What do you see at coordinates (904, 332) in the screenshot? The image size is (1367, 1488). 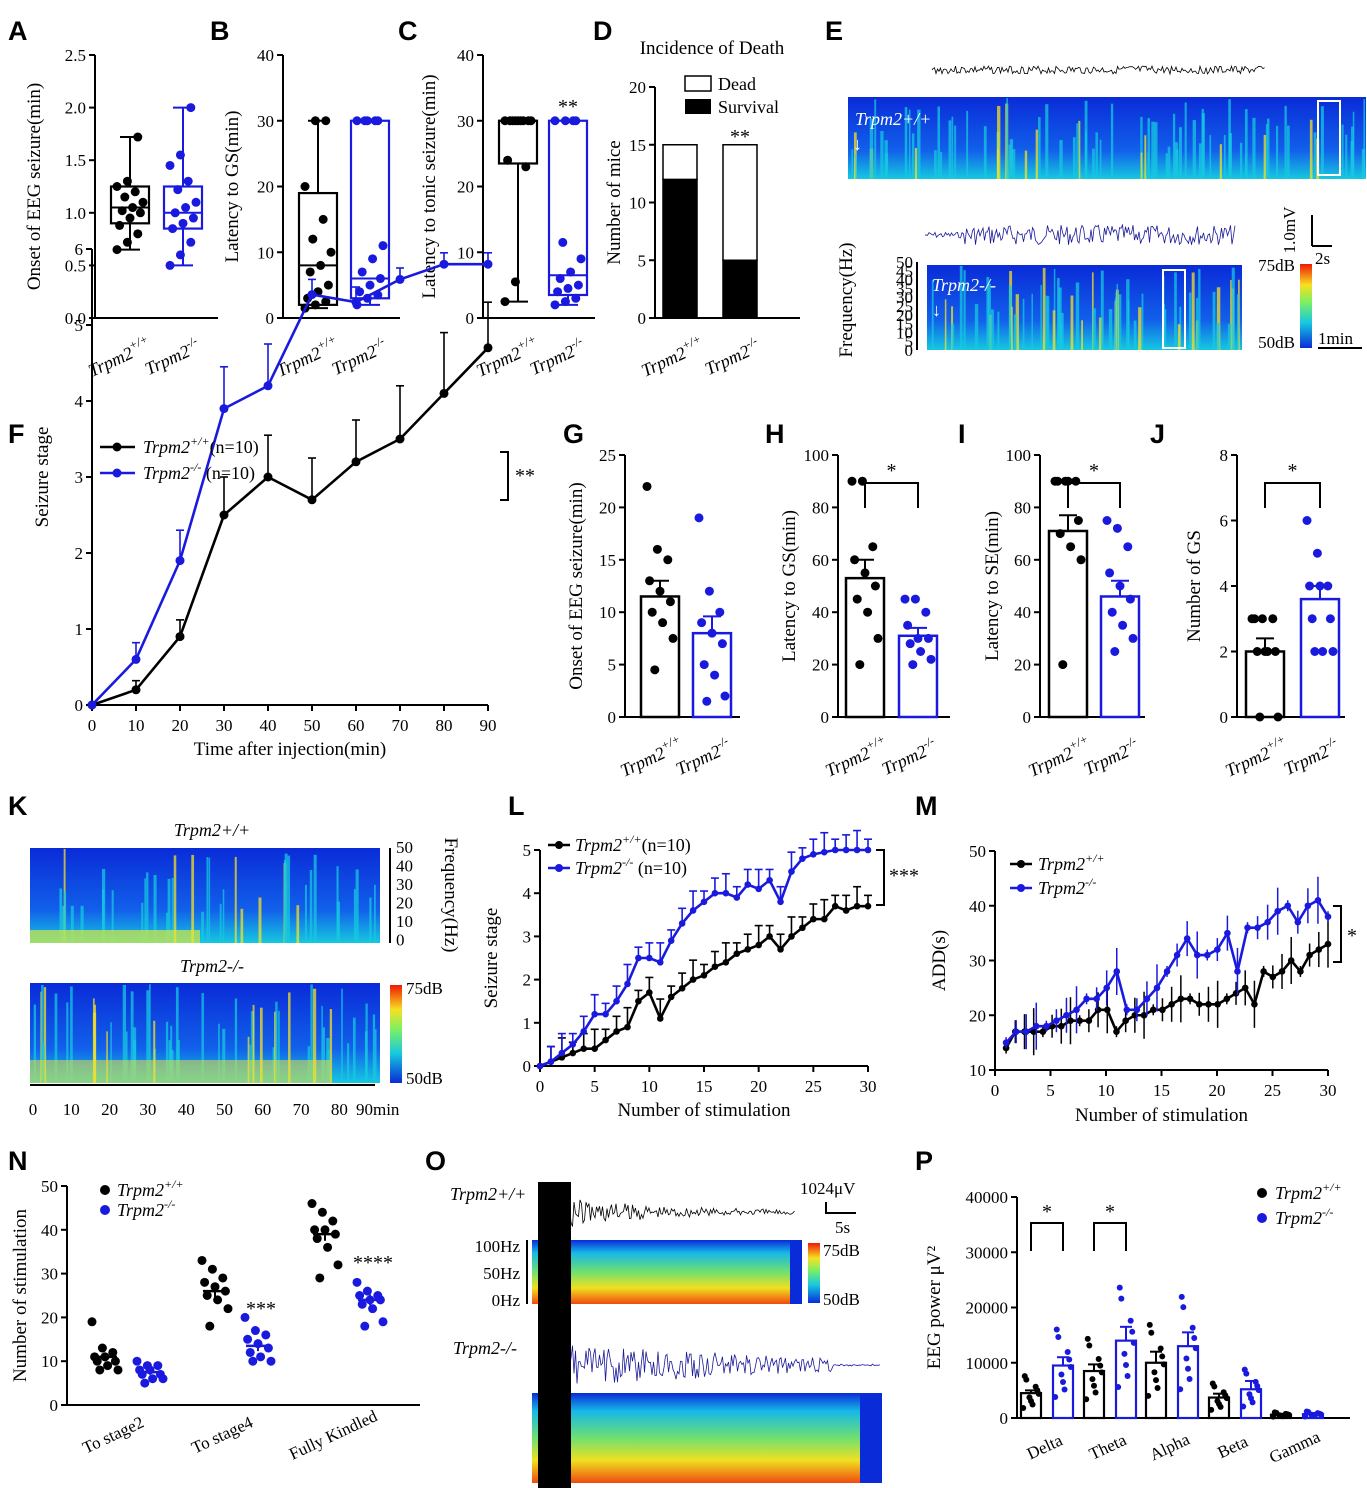 I see `freq-tick: 10` at bounding box center [904, 332].